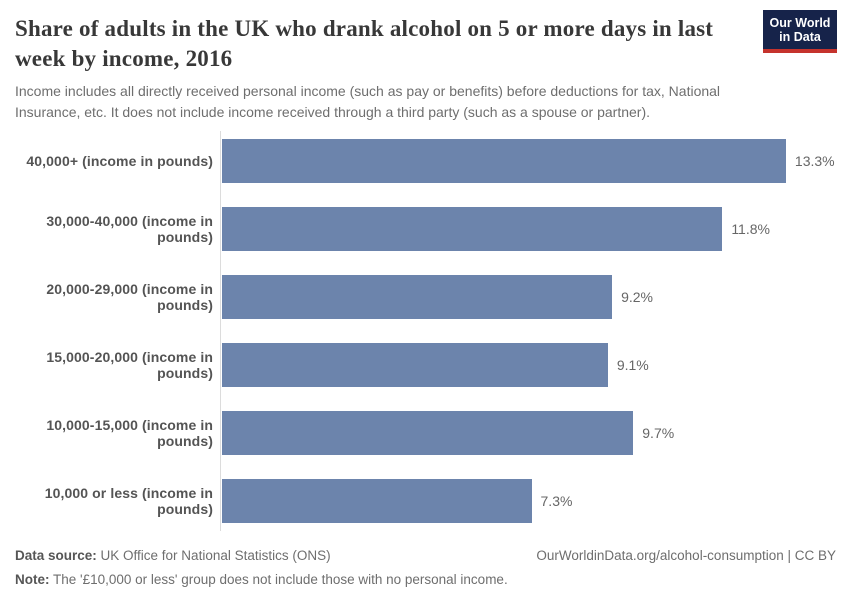 The width and height of the screenshot is (850, 600). I want to click on bar-zone: 9.7%, so click(448, 433).